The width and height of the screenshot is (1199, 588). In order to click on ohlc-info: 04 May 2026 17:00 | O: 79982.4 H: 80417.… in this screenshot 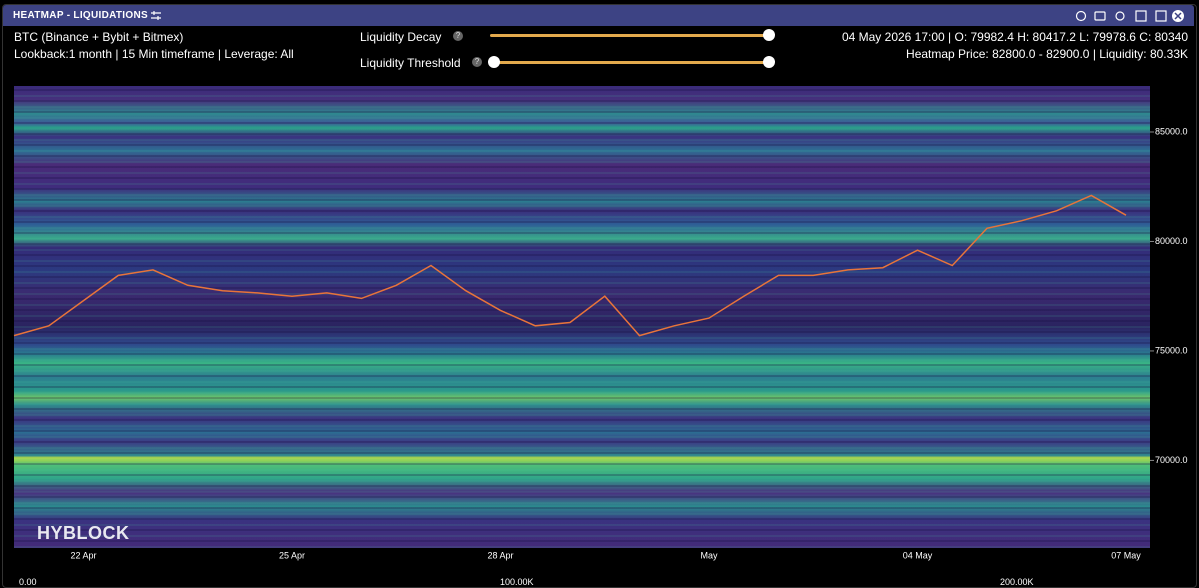, I will do `click(1014, 37)`.